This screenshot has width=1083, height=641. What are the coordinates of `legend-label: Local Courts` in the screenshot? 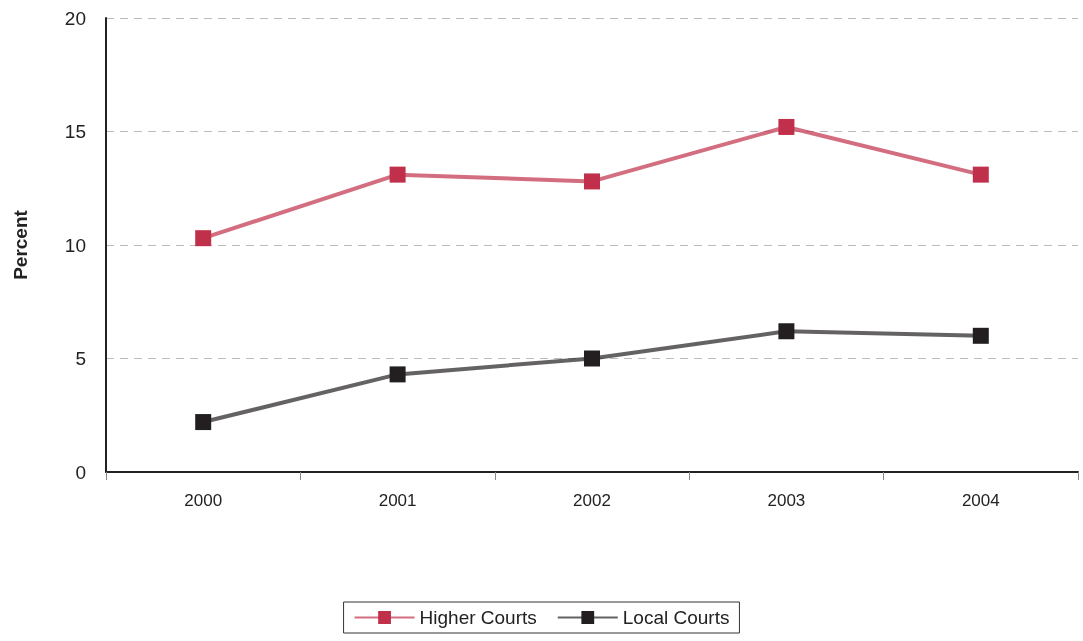 It's located at (676, 617).